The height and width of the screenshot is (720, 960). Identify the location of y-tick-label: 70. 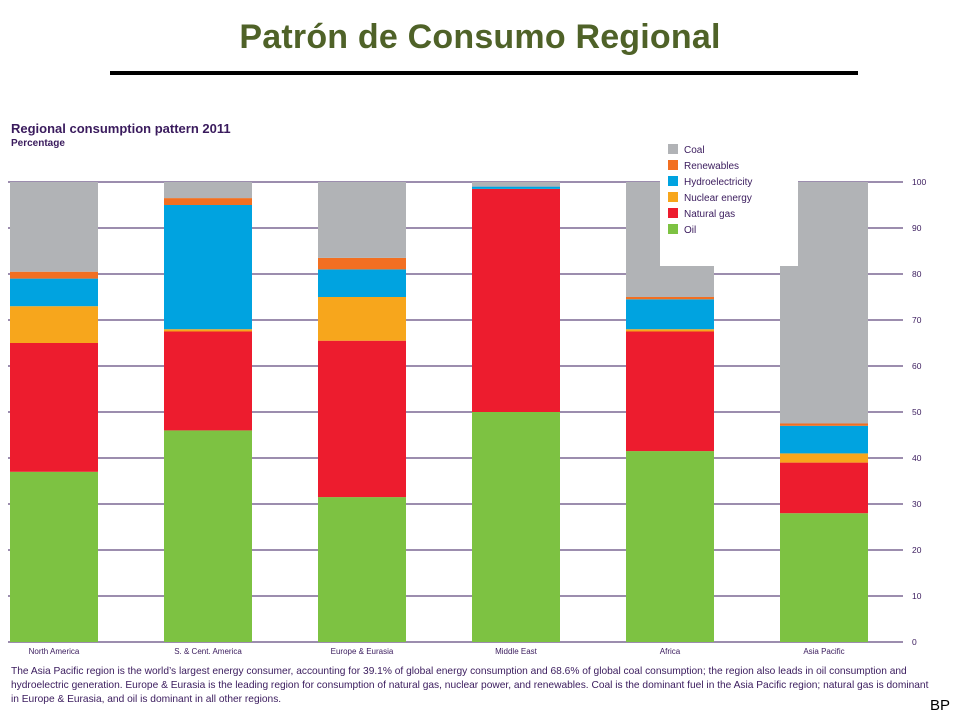
(917, 320).